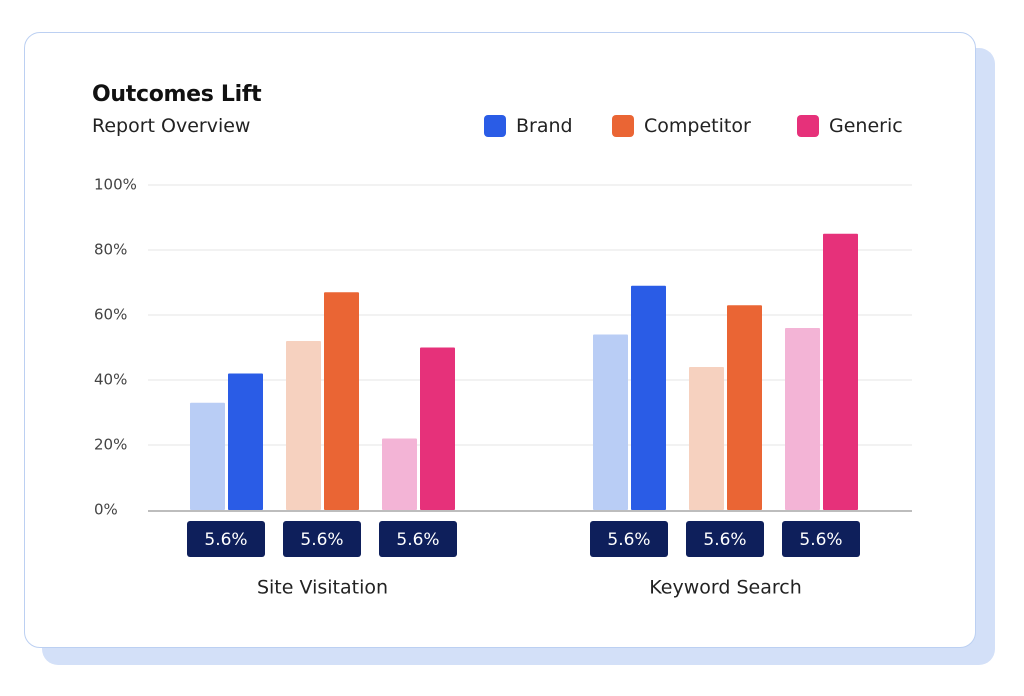  Describe the element at coordinates (110, 315) in the screenshot. I see `y-tick-label: 60%` at that location.